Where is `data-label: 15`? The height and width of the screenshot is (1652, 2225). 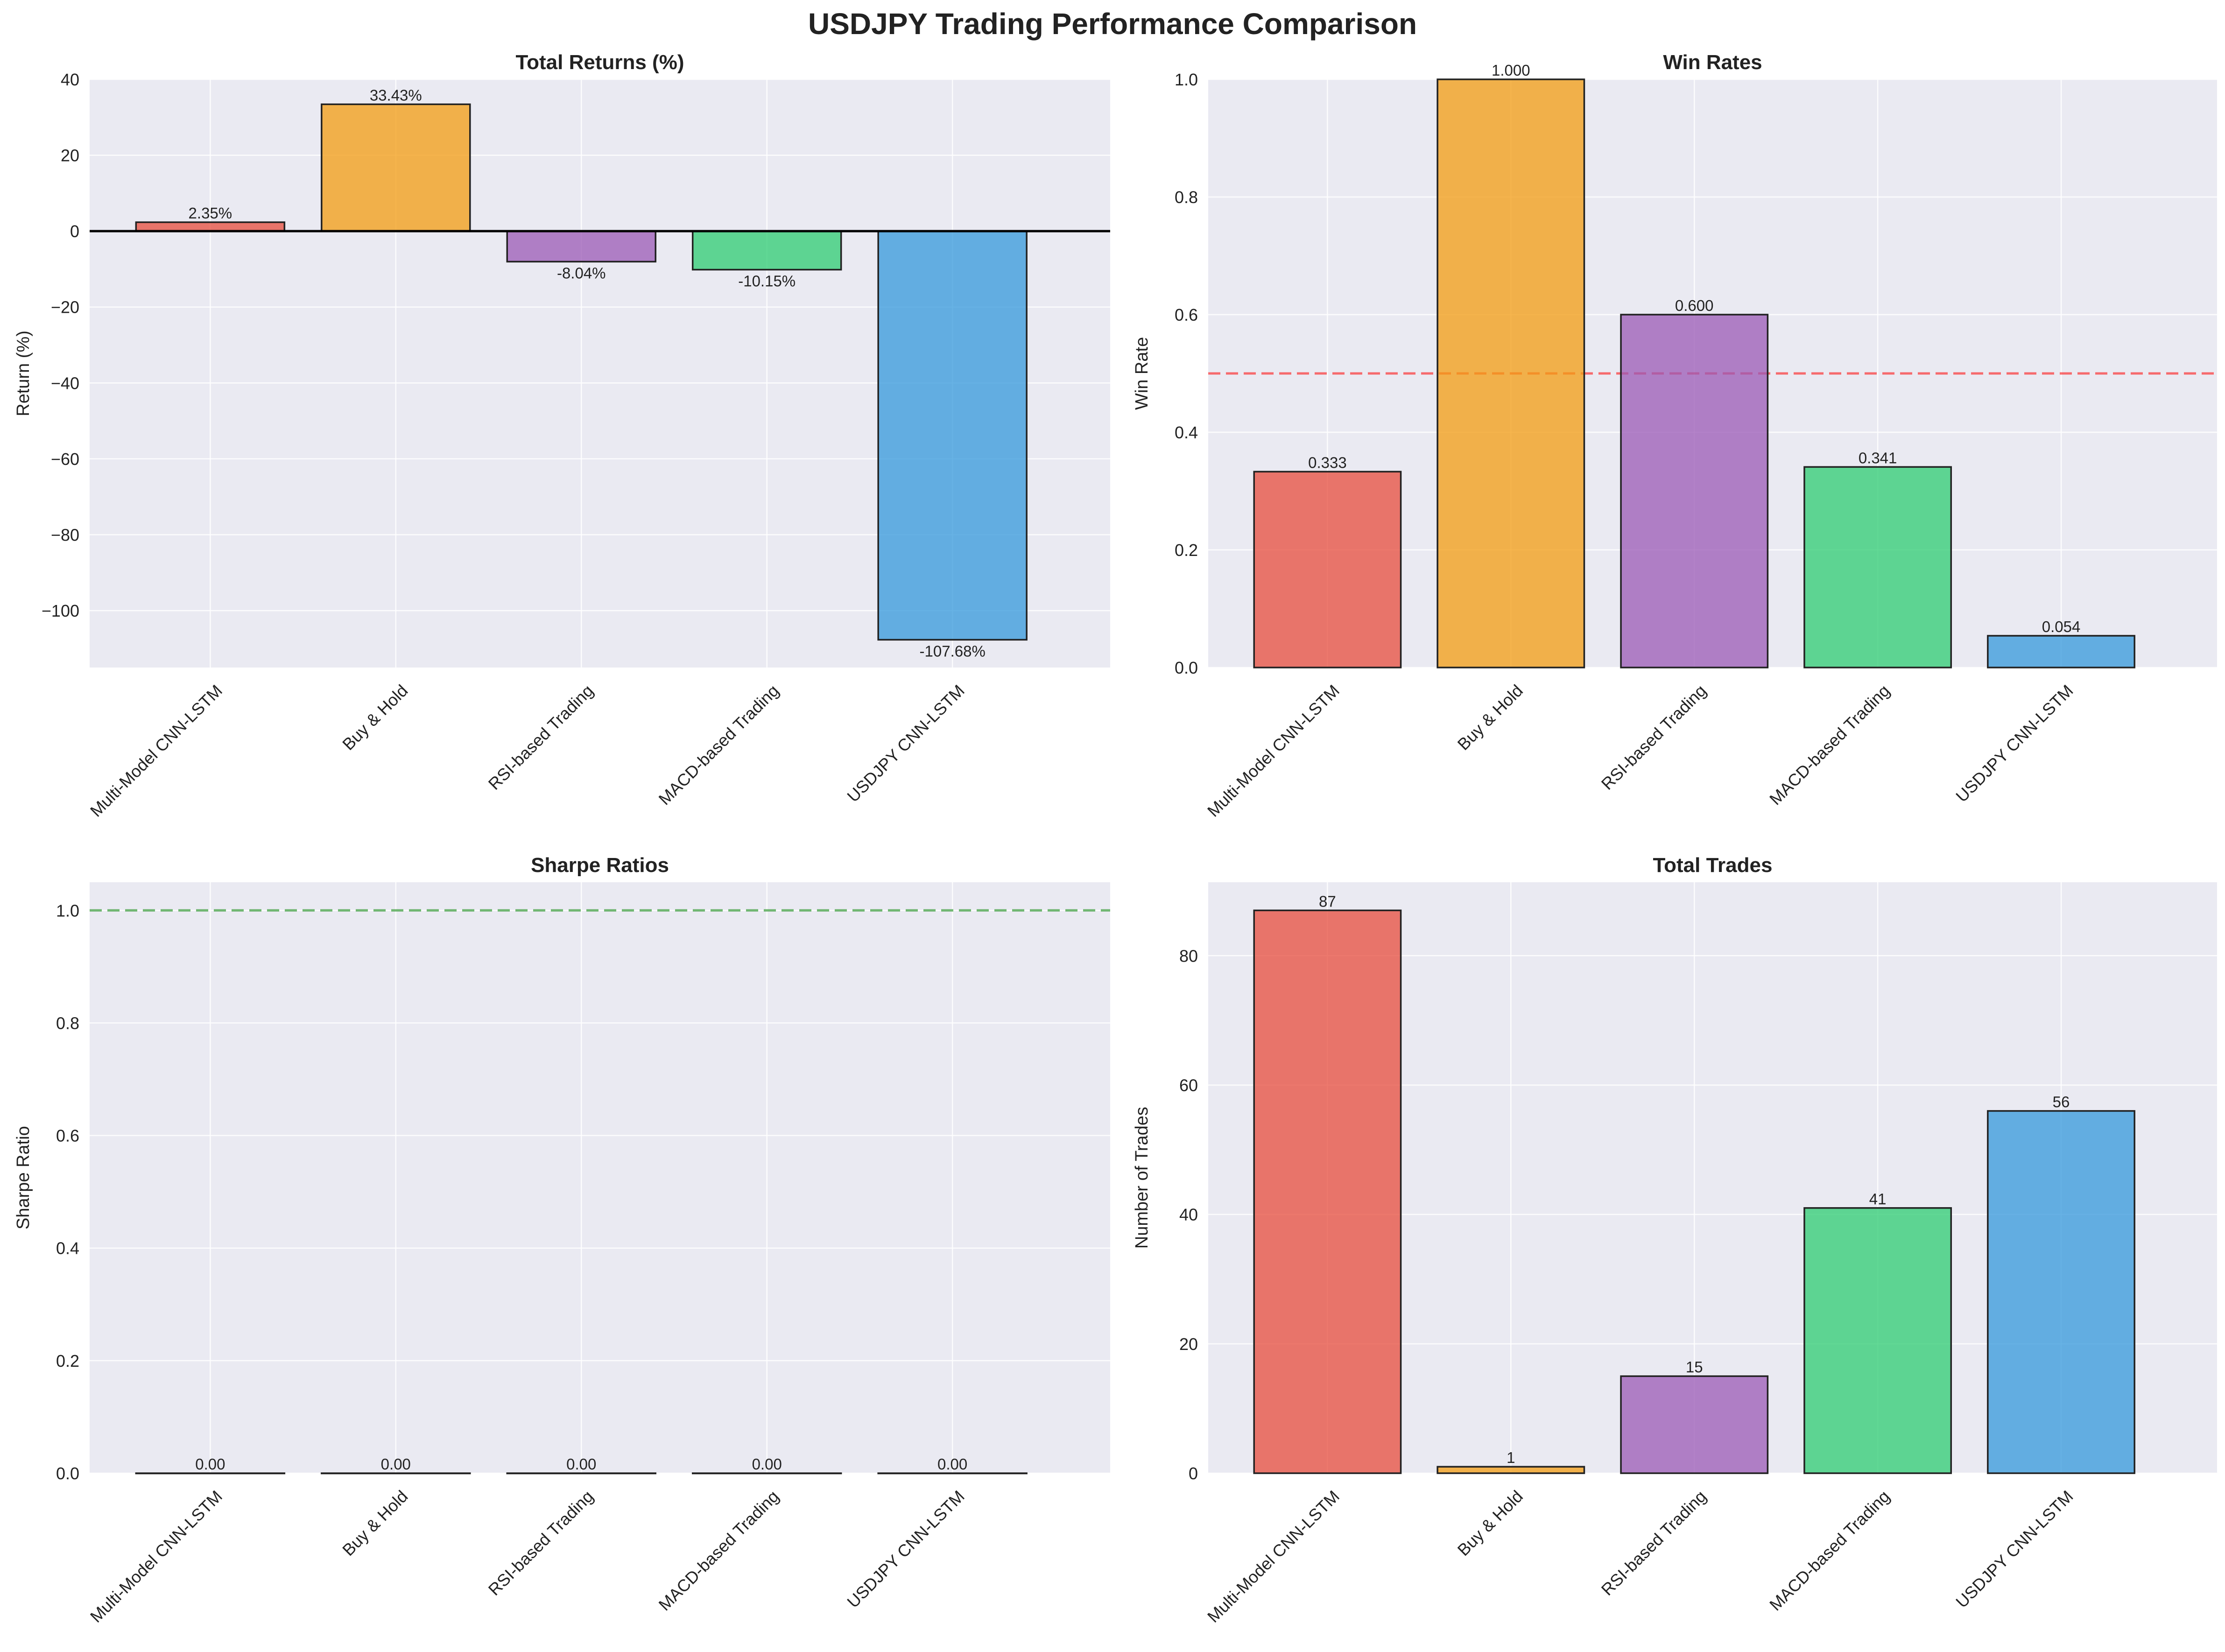
data-label: 15 is located at coordinates (1694, 1367).